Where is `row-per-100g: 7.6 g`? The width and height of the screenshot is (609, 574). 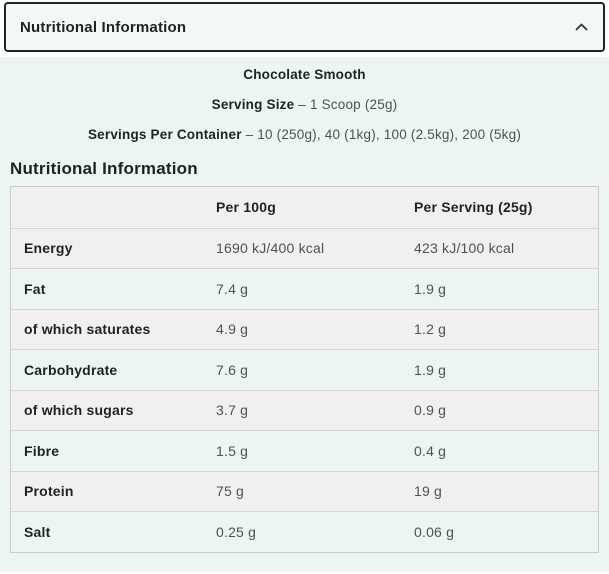 row-per-100g: 7.6 g is located at coordinates (232, 369).